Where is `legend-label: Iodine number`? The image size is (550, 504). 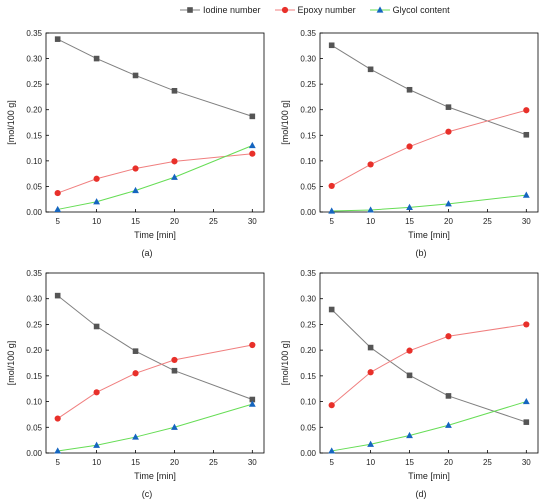 legend-label: Iodine number is located at coordinates (232, 10).